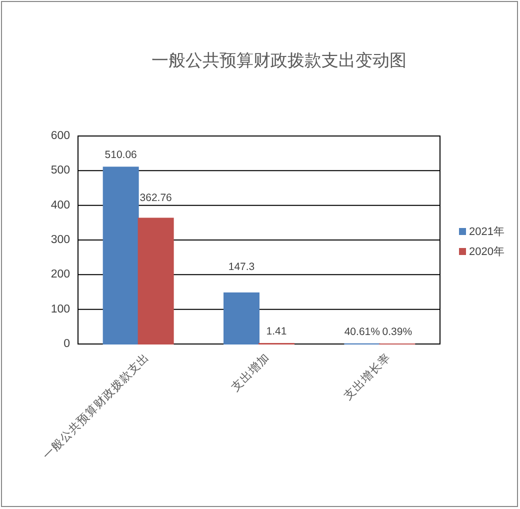 This screenshot has width=520, height=509. I want to click on data-label: 510.06, so click(121, 155).